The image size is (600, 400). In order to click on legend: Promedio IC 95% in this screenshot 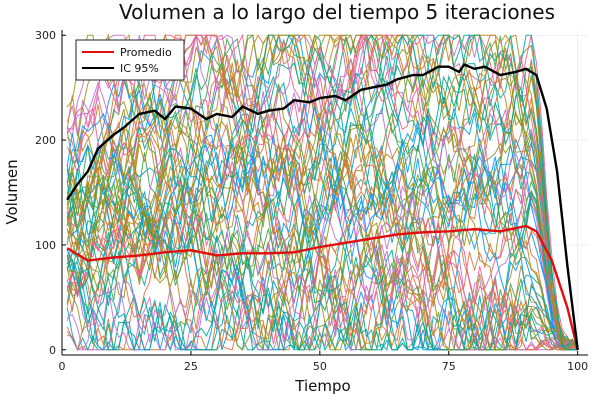, I will do `click(130, 60)`.